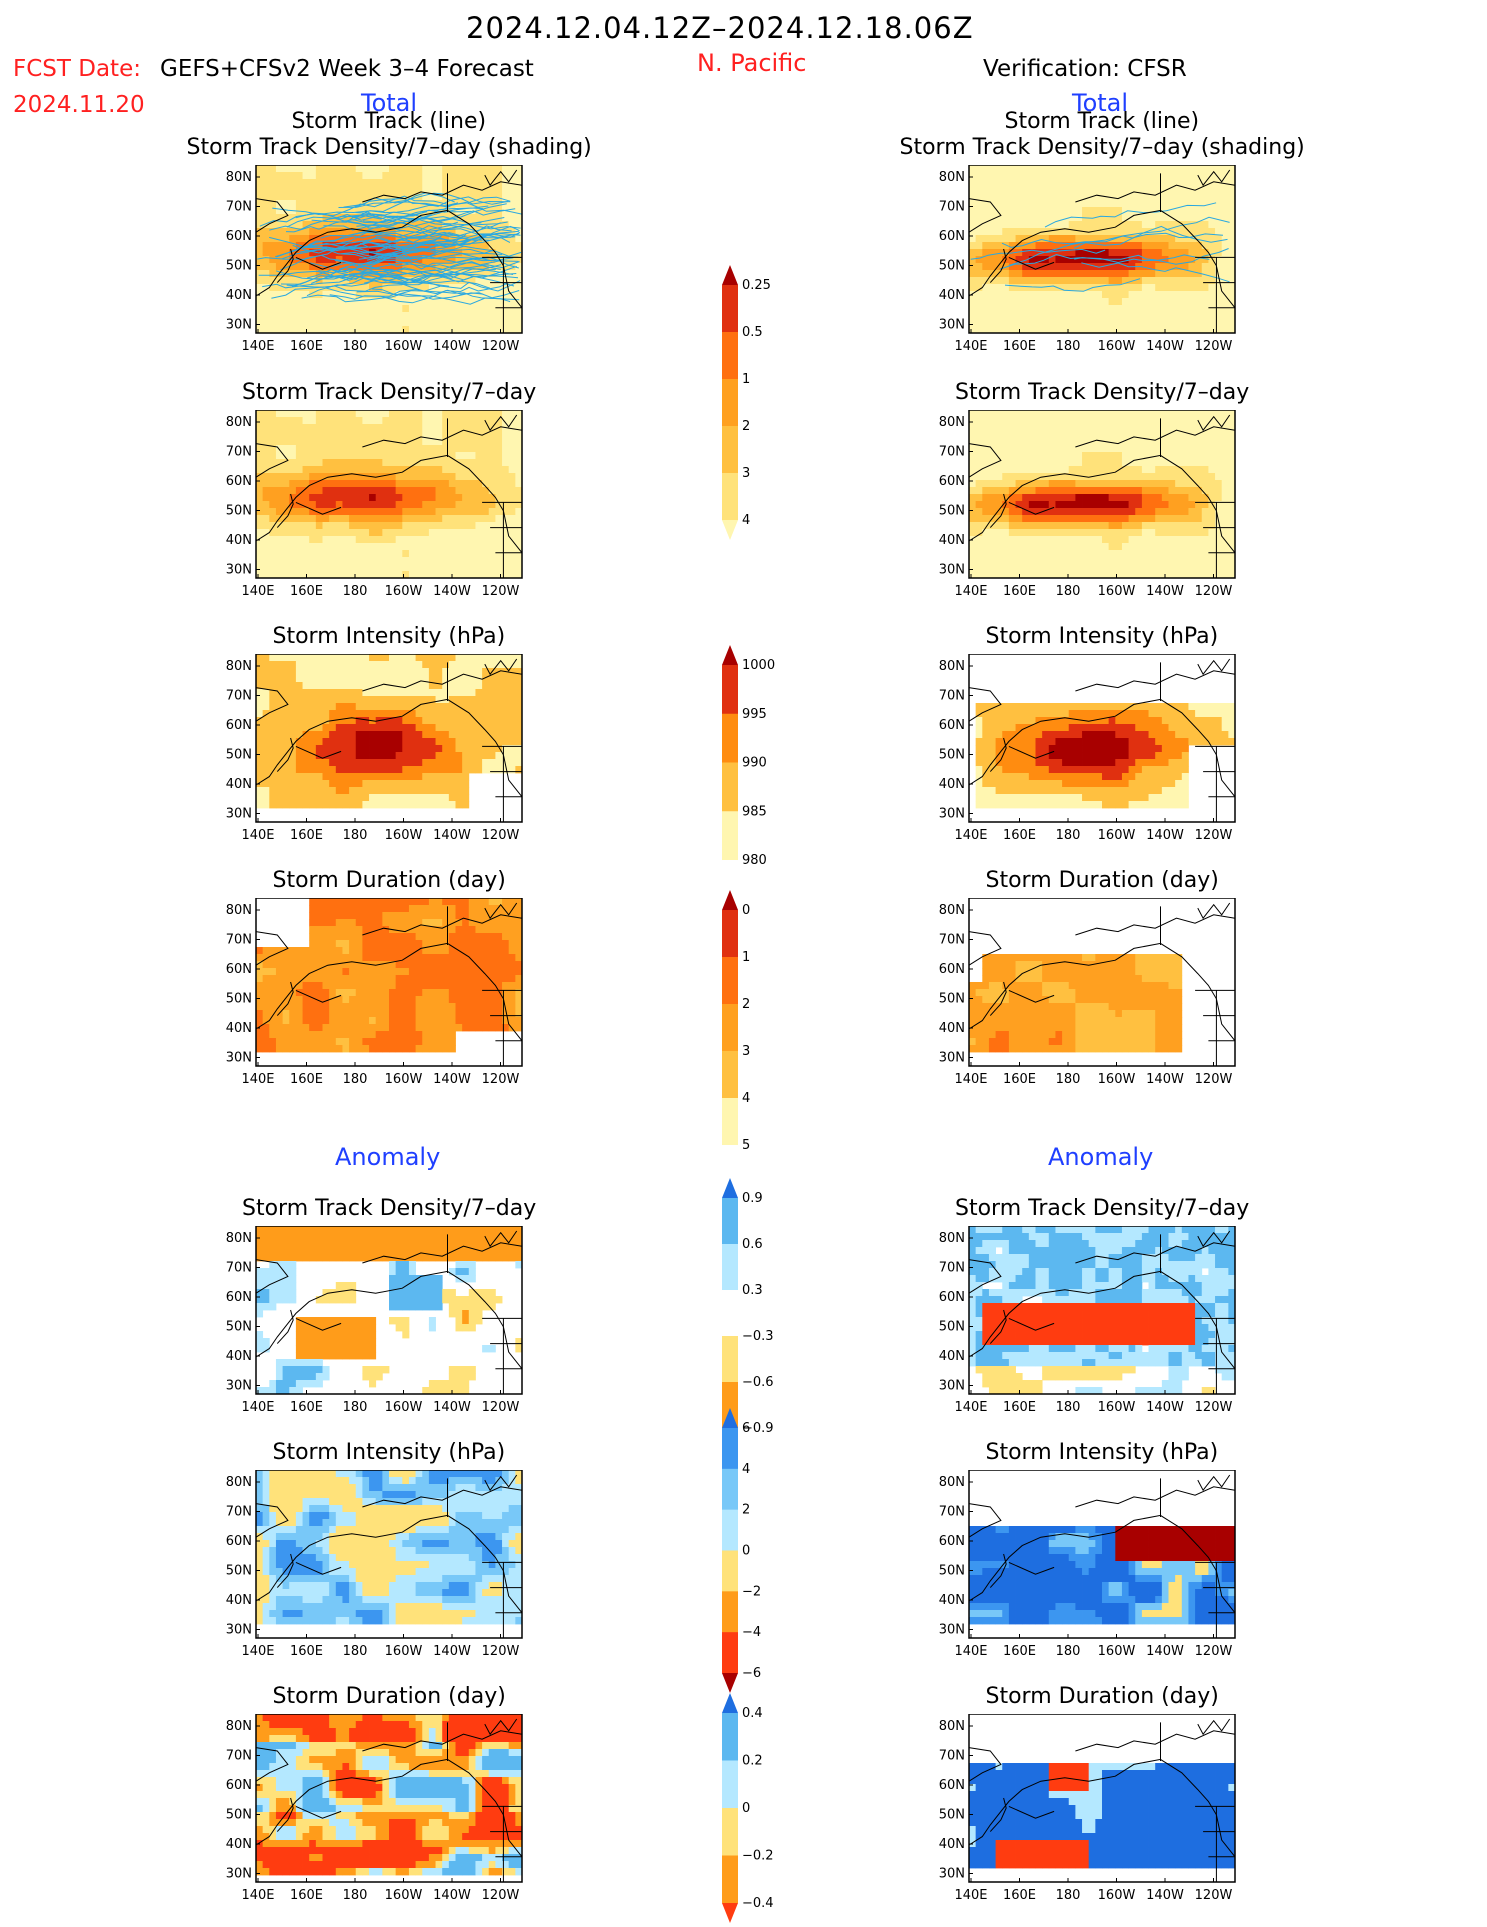 This screenshot has width=1487, height=1927. What do you see at coordinates (239, 1238) in the screenshot?
I see `lat-tick-label: 80N` at bounding box center [239, 1238].